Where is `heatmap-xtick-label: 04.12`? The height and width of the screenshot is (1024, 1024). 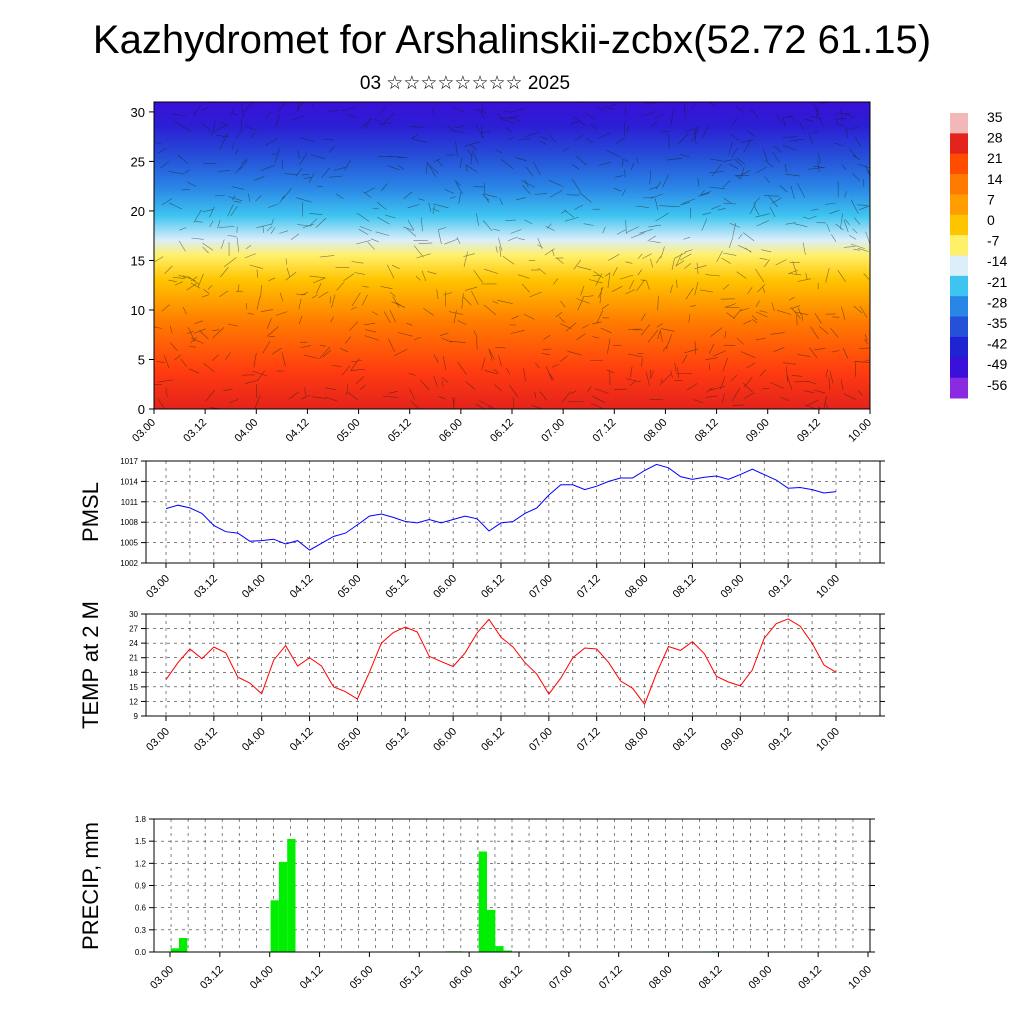 heatmap-xtick-label: 04.12 is located at coordinates (298, 431).